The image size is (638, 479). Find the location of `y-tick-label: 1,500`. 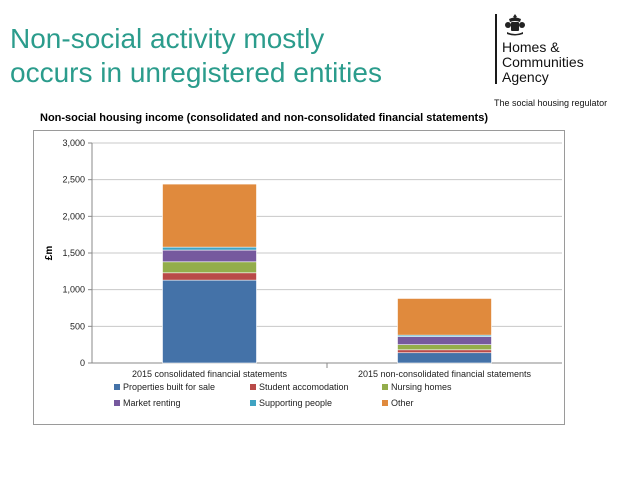

y-tick-label: 1,500 is located at coordinates (73, 253).